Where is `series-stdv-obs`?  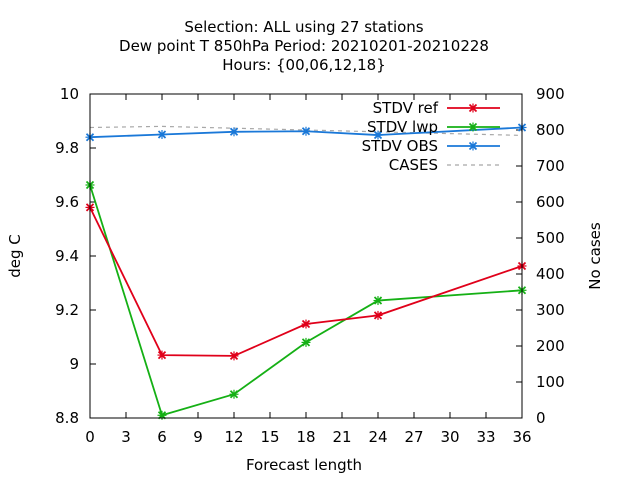 series-stdv-obs is located at coordinates (306, 132).